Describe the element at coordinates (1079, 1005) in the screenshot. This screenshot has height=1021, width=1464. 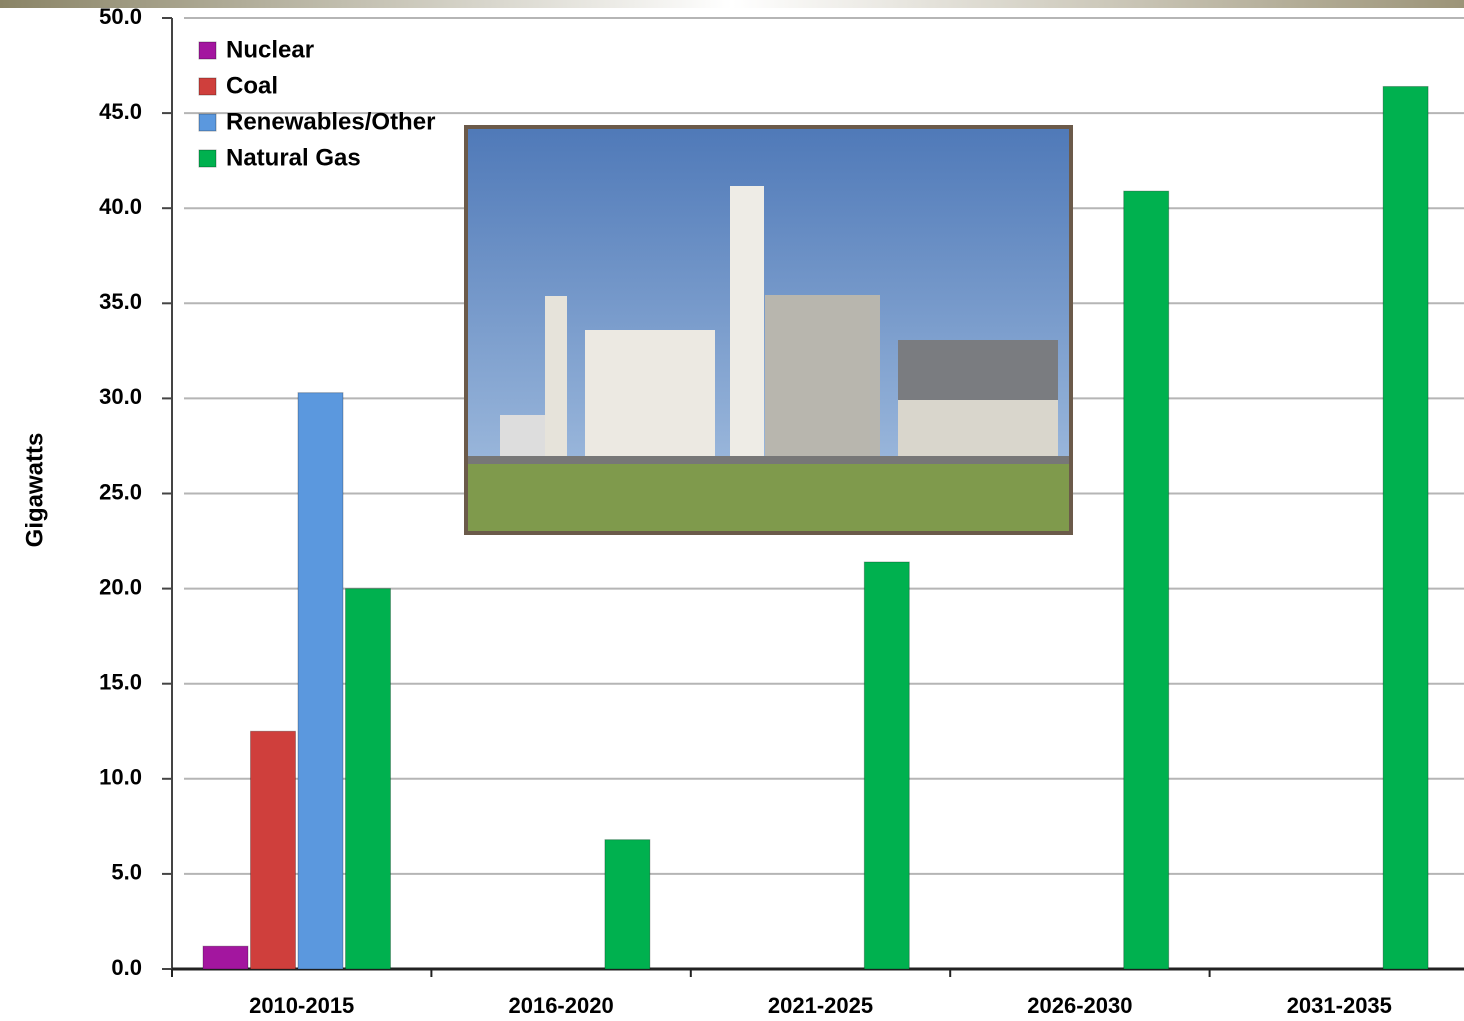
I see `x-tick-label: 2026-2030` at that location.